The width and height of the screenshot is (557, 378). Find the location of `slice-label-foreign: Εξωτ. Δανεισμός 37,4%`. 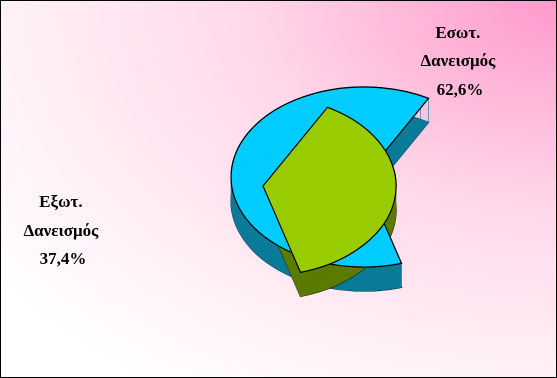

slice-label-foreign: Εξωτ. Δανεισμός 37,4% is located at coordinates (62, 230).